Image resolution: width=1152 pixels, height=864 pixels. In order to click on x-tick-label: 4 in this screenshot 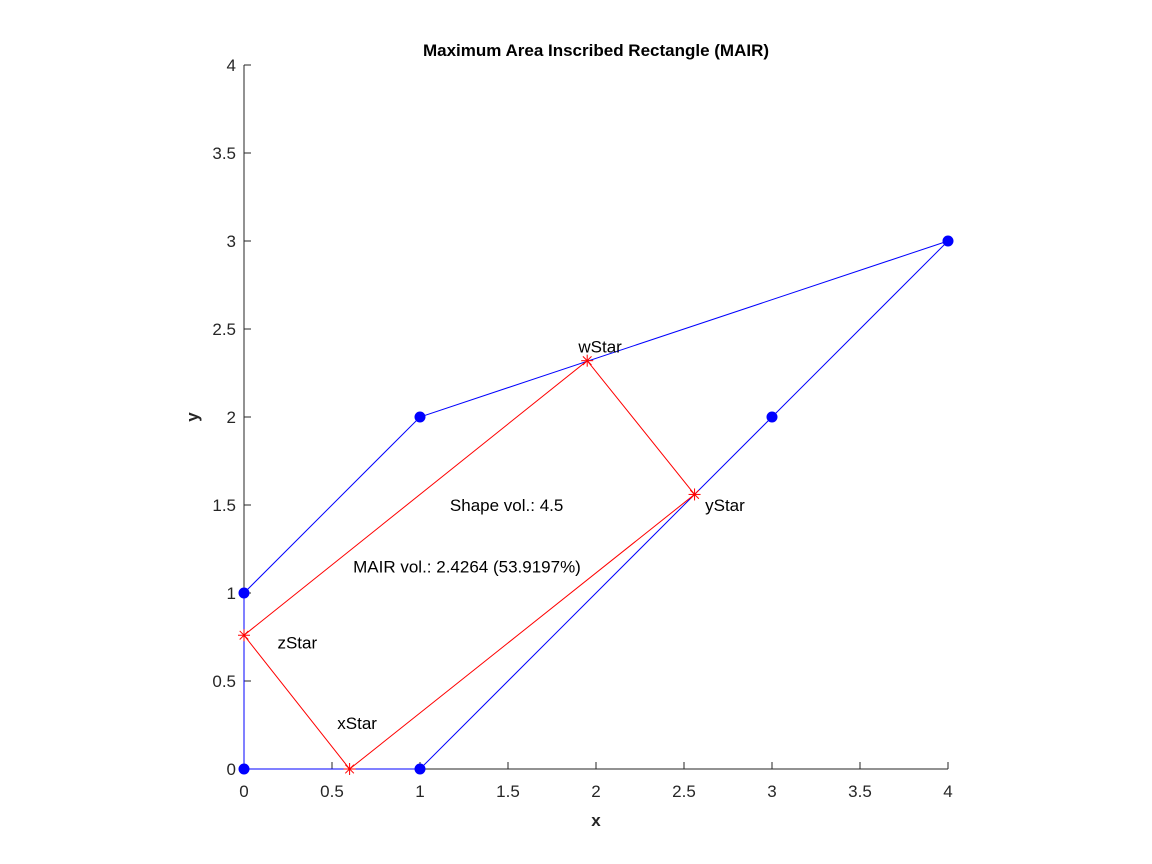, I will do `click(947, 791)`.